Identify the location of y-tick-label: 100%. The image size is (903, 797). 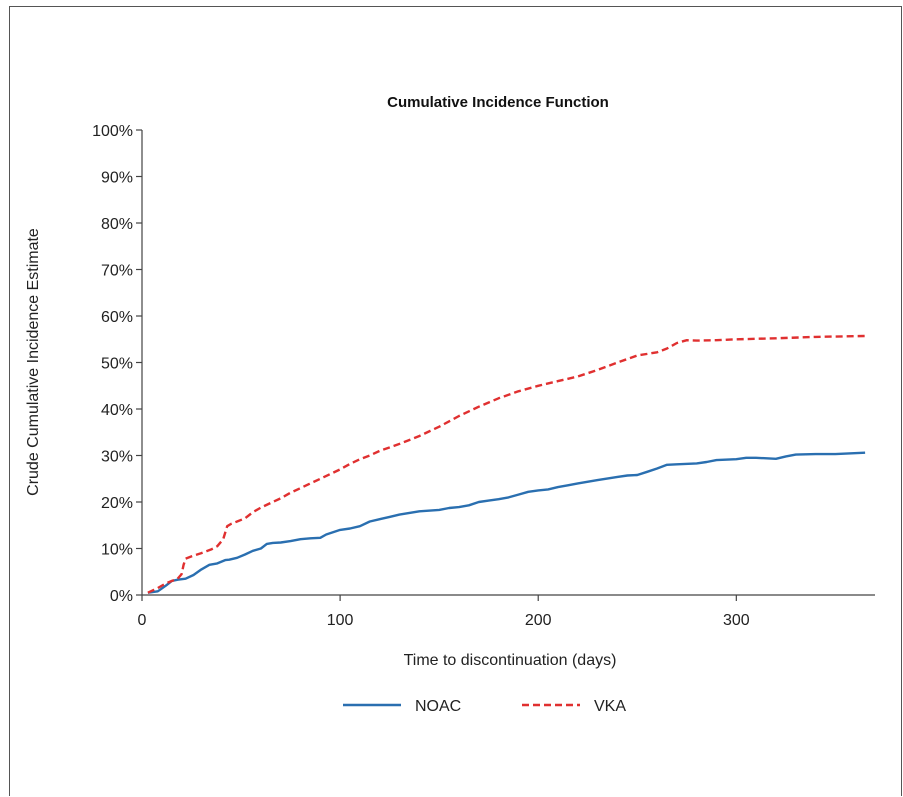
(112, 131).